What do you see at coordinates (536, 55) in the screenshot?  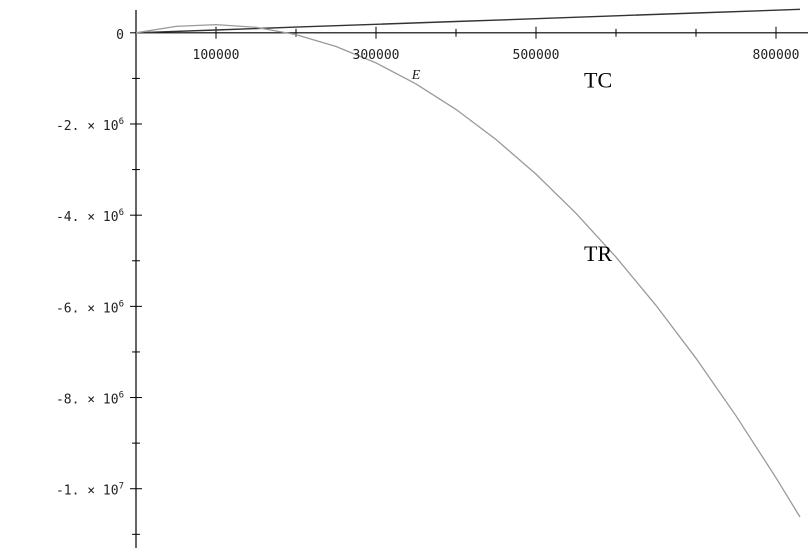 I see `x-tick-label: 500000` at bounding box center [536, 55].